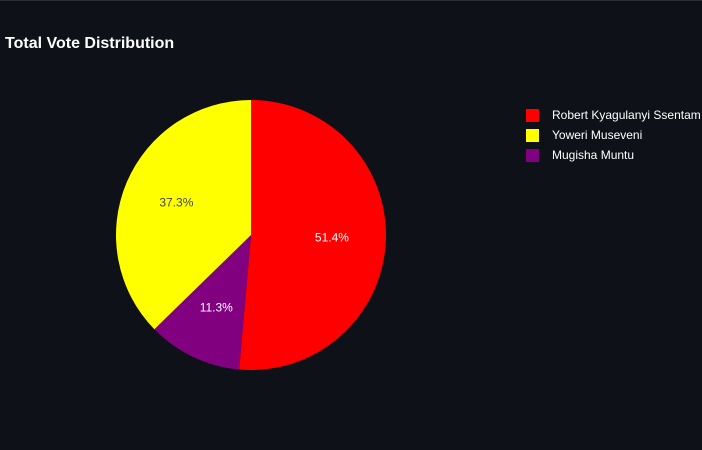 The image size is (702, 450). What do you see at coordinates (216, 307) in the screenshot?
I see `slice-label-mugisha-muntu: 11.3%` at bounding box center [216, 307].